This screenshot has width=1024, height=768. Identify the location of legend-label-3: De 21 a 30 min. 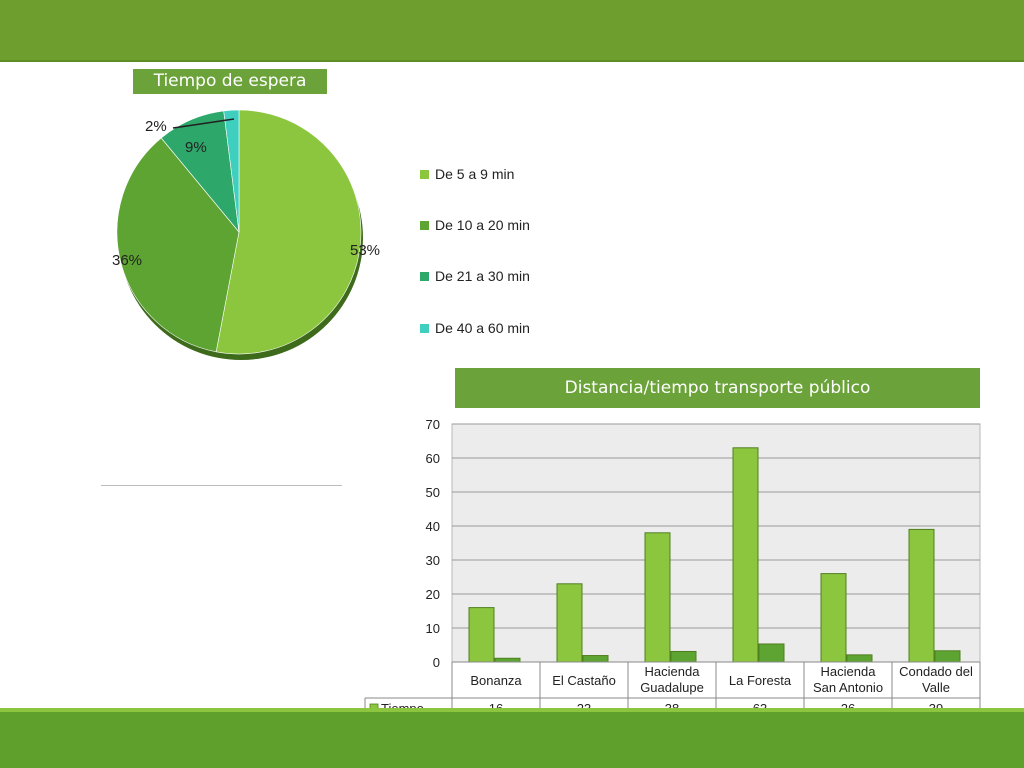
(482, 276).